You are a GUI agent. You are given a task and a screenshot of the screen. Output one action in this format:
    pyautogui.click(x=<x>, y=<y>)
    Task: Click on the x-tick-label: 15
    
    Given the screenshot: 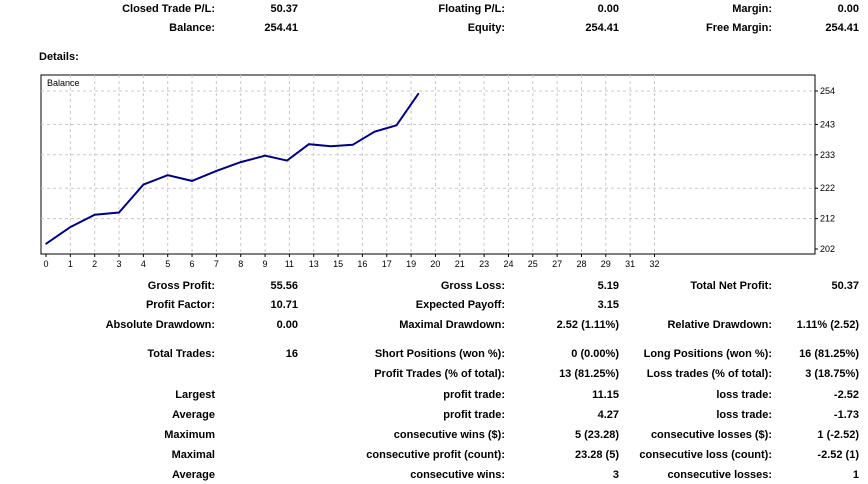 What is the action you would take?
    pyautogui.click(x=338, y=264)
    